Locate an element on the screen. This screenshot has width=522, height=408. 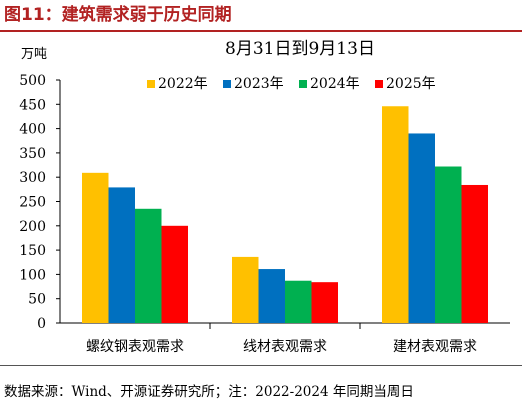
x-category-label: 线材表观需求 is located at coordinates (285, 347).